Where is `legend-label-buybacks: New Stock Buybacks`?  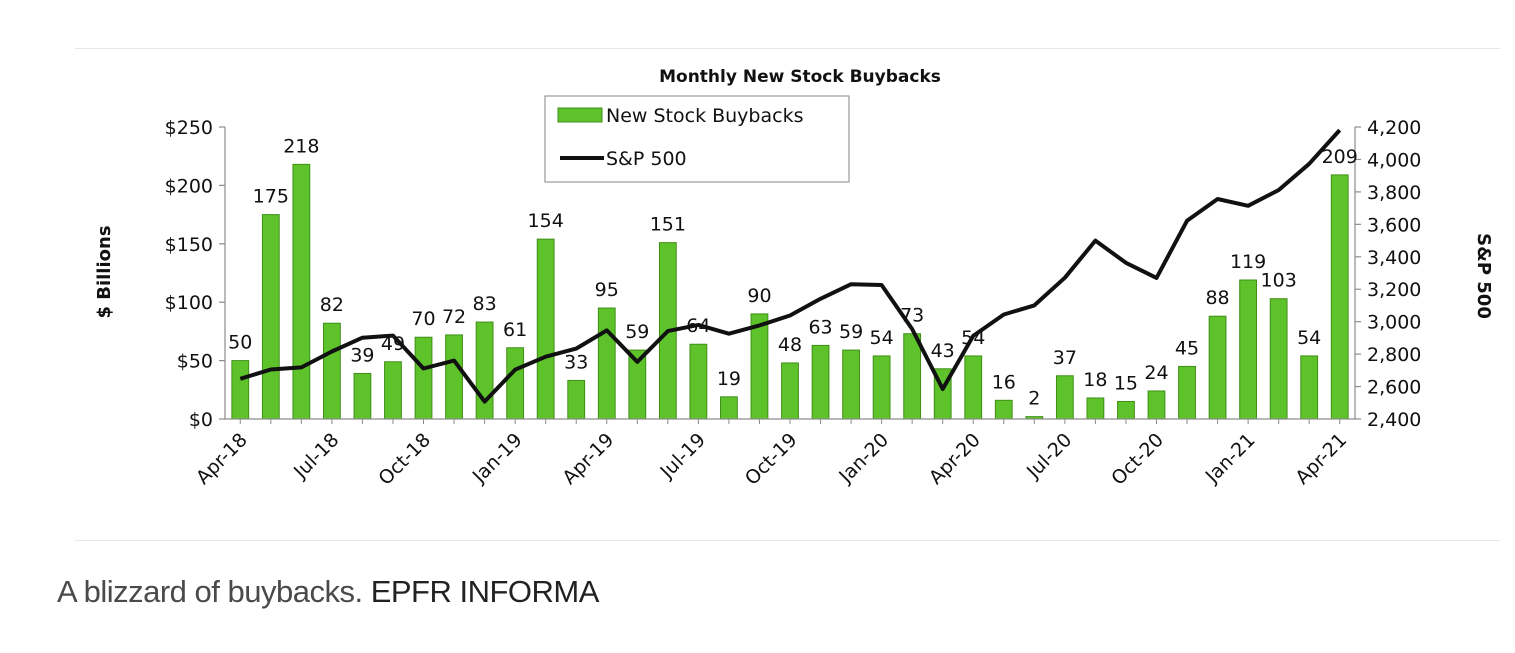 legend-label-buybacks: New Stock Buybacks is located at coordinates (704, 116).